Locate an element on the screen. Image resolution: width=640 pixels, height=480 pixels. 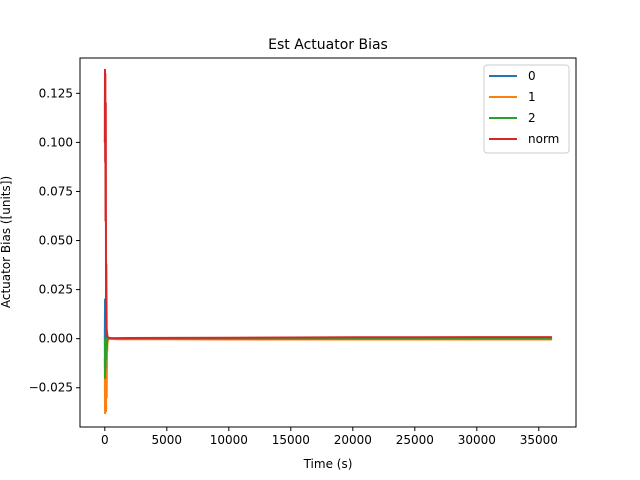
legend-box is located at coordinates (526, 109).